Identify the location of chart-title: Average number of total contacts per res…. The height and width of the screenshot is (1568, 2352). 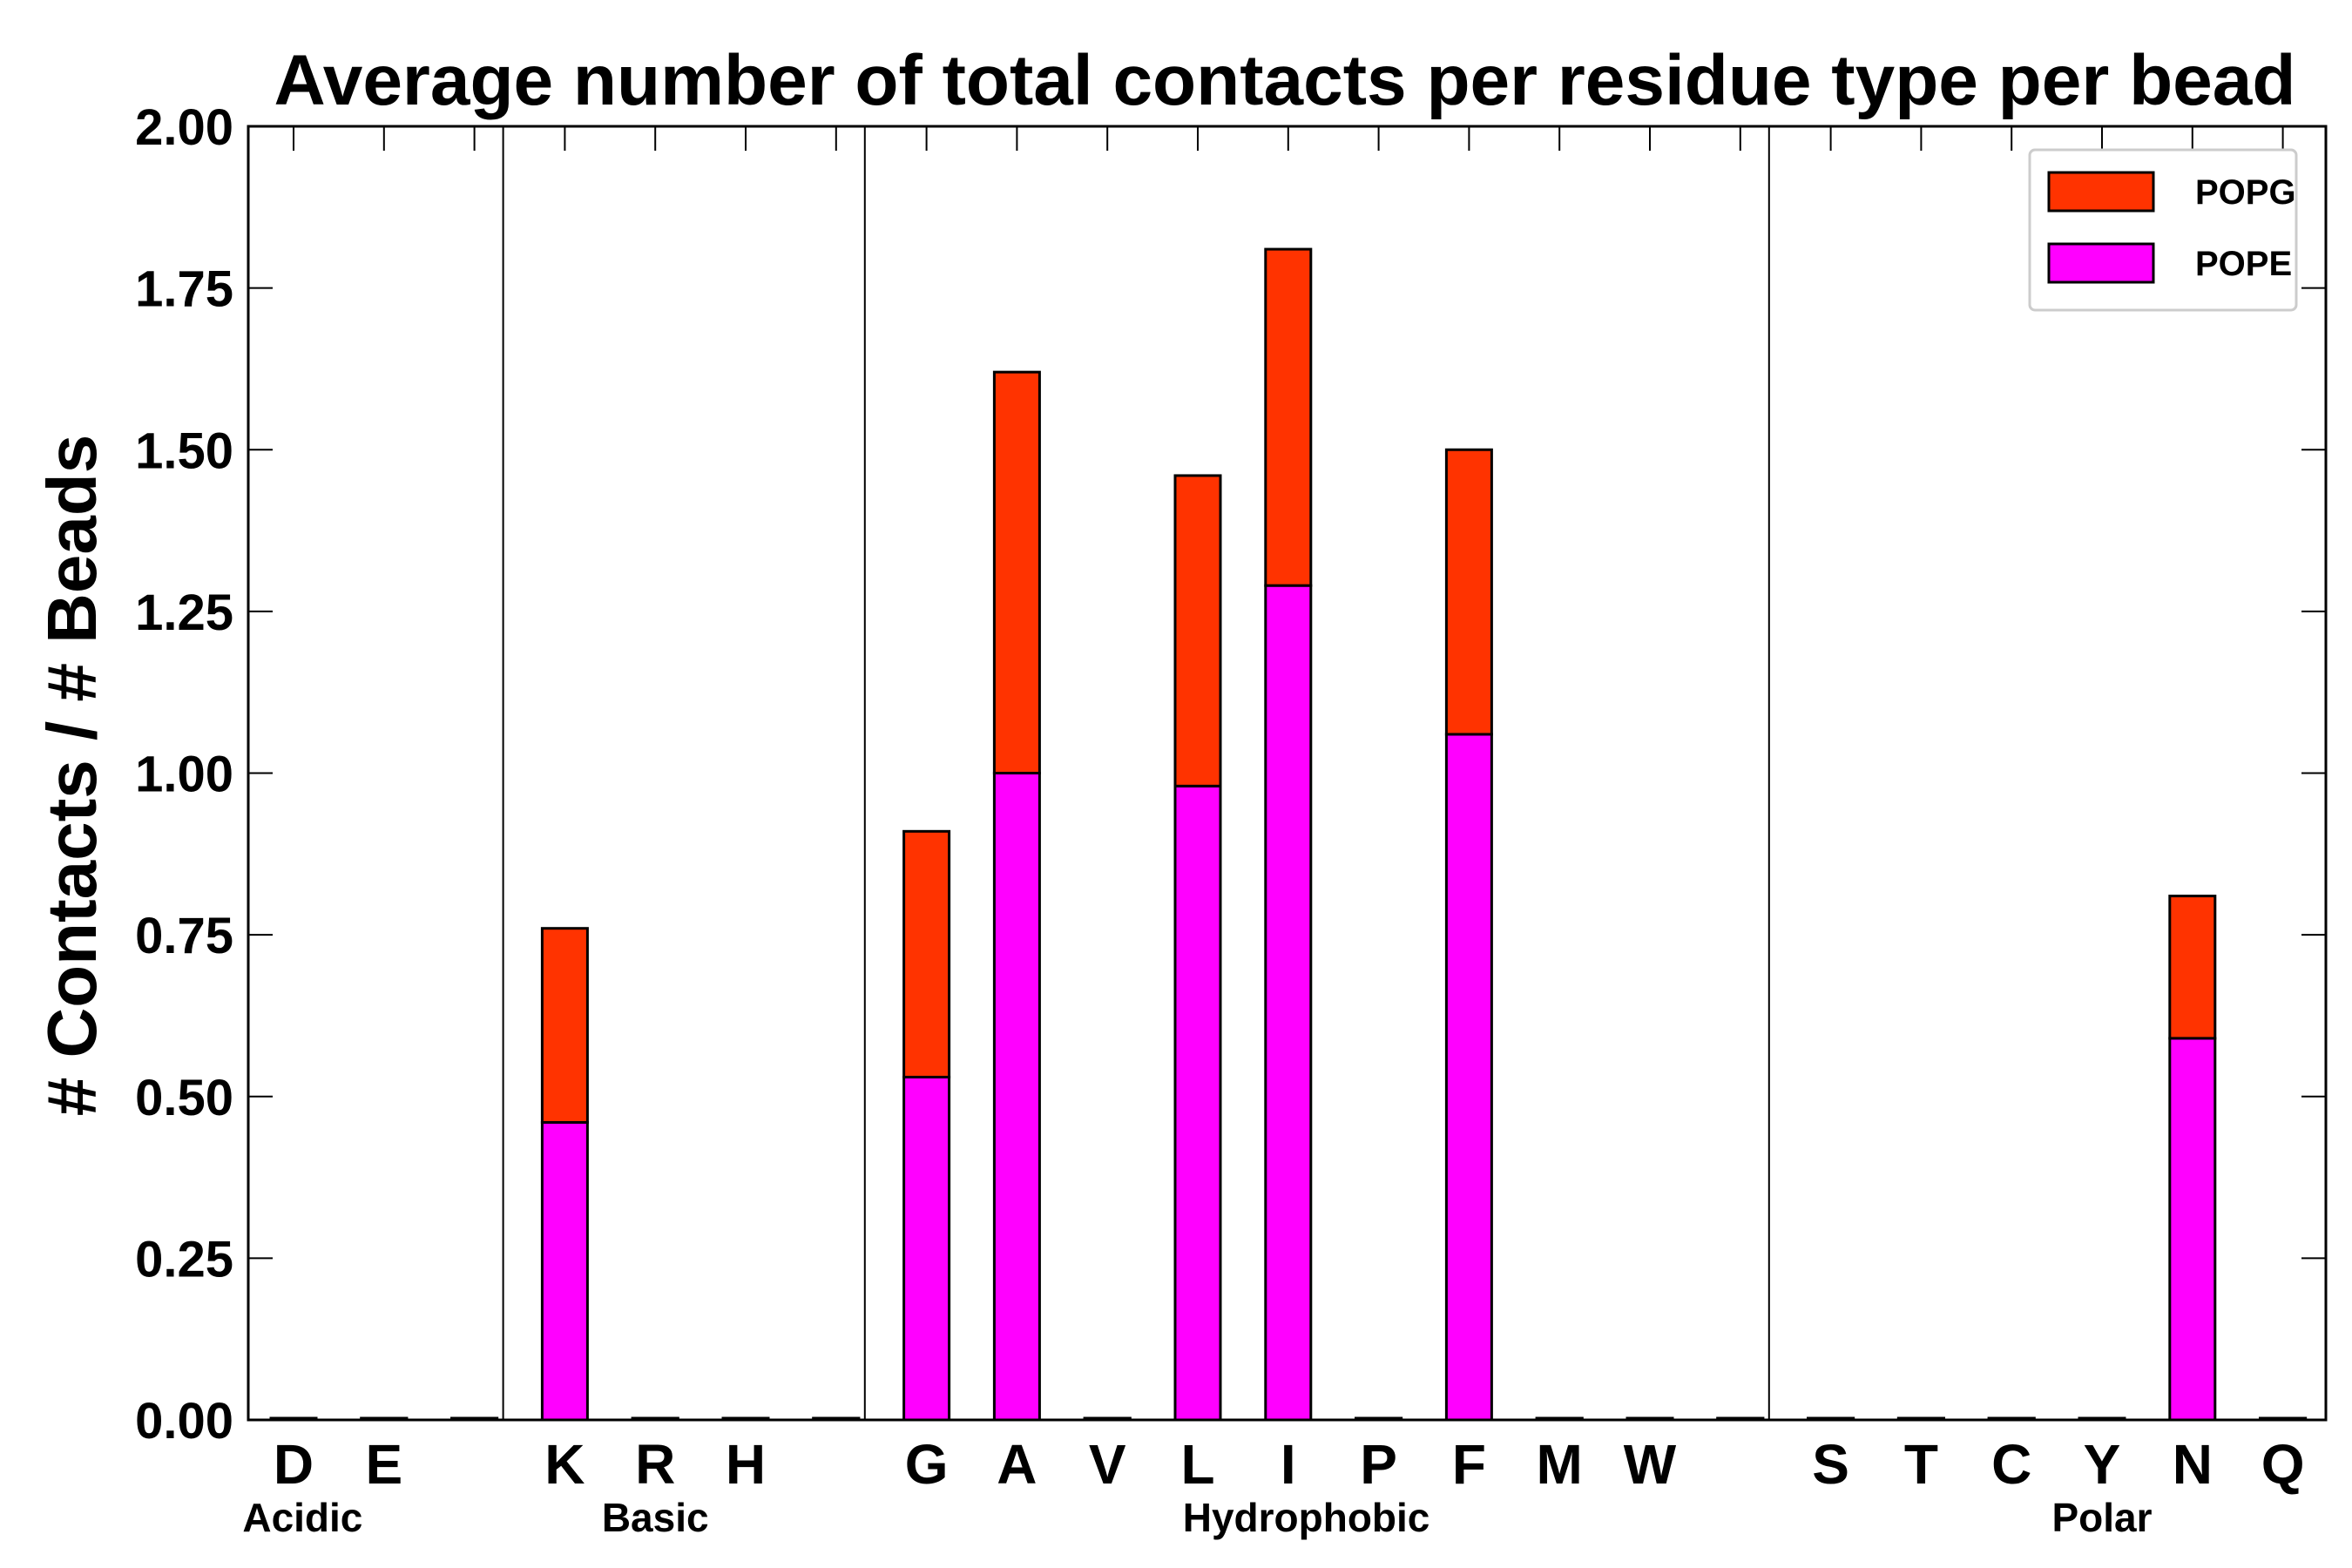
(1285, 80).